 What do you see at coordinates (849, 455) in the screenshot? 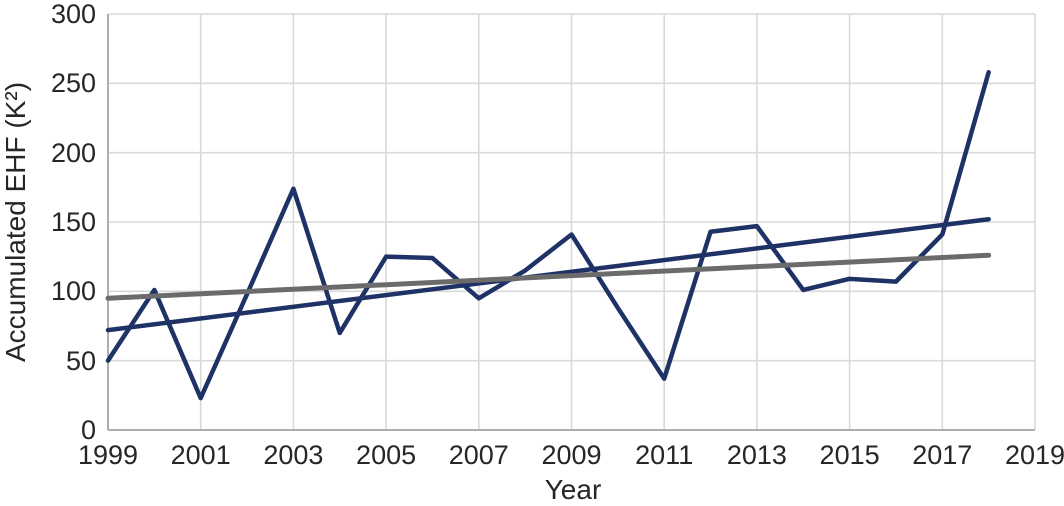
I see `x-tick-label: 2015` at bounding box center [849, 455].